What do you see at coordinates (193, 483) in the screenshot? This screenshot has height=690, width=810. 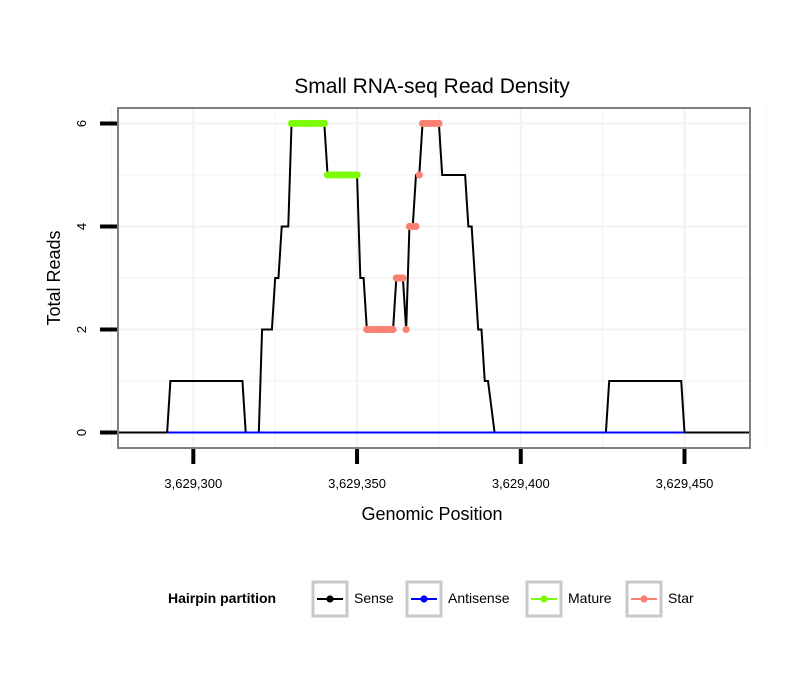 I see `x-tick-label: 3,629,300` at bounding box center [193, 483].